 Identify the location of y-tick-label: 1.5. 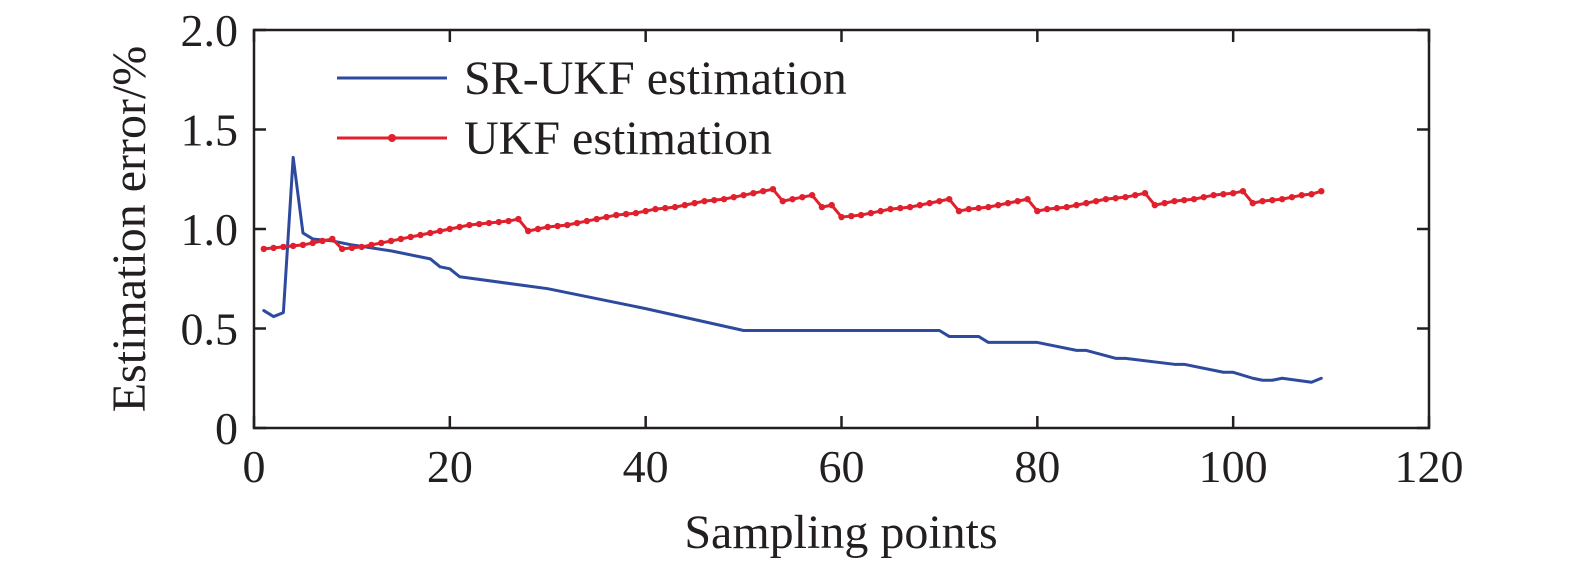
(210, 130).